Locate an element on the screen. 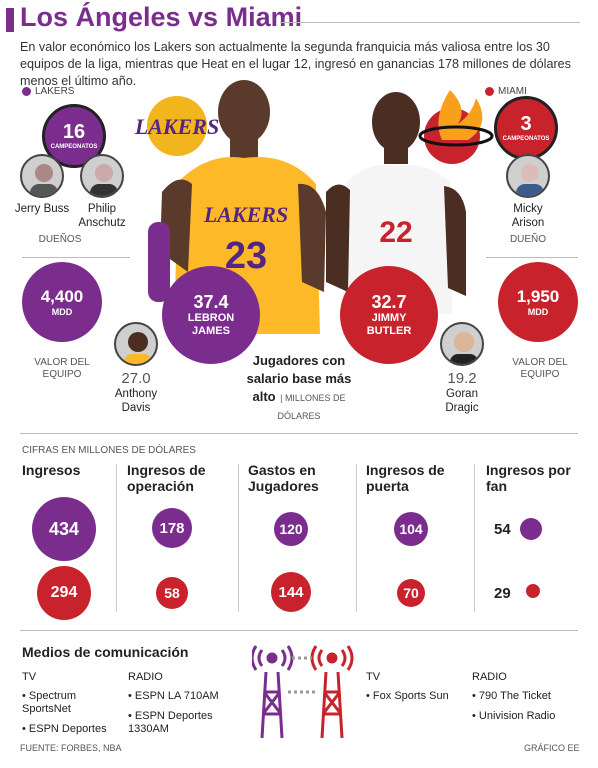  lakers-tag-label: LAKERS is located at coordinates (55, 91).